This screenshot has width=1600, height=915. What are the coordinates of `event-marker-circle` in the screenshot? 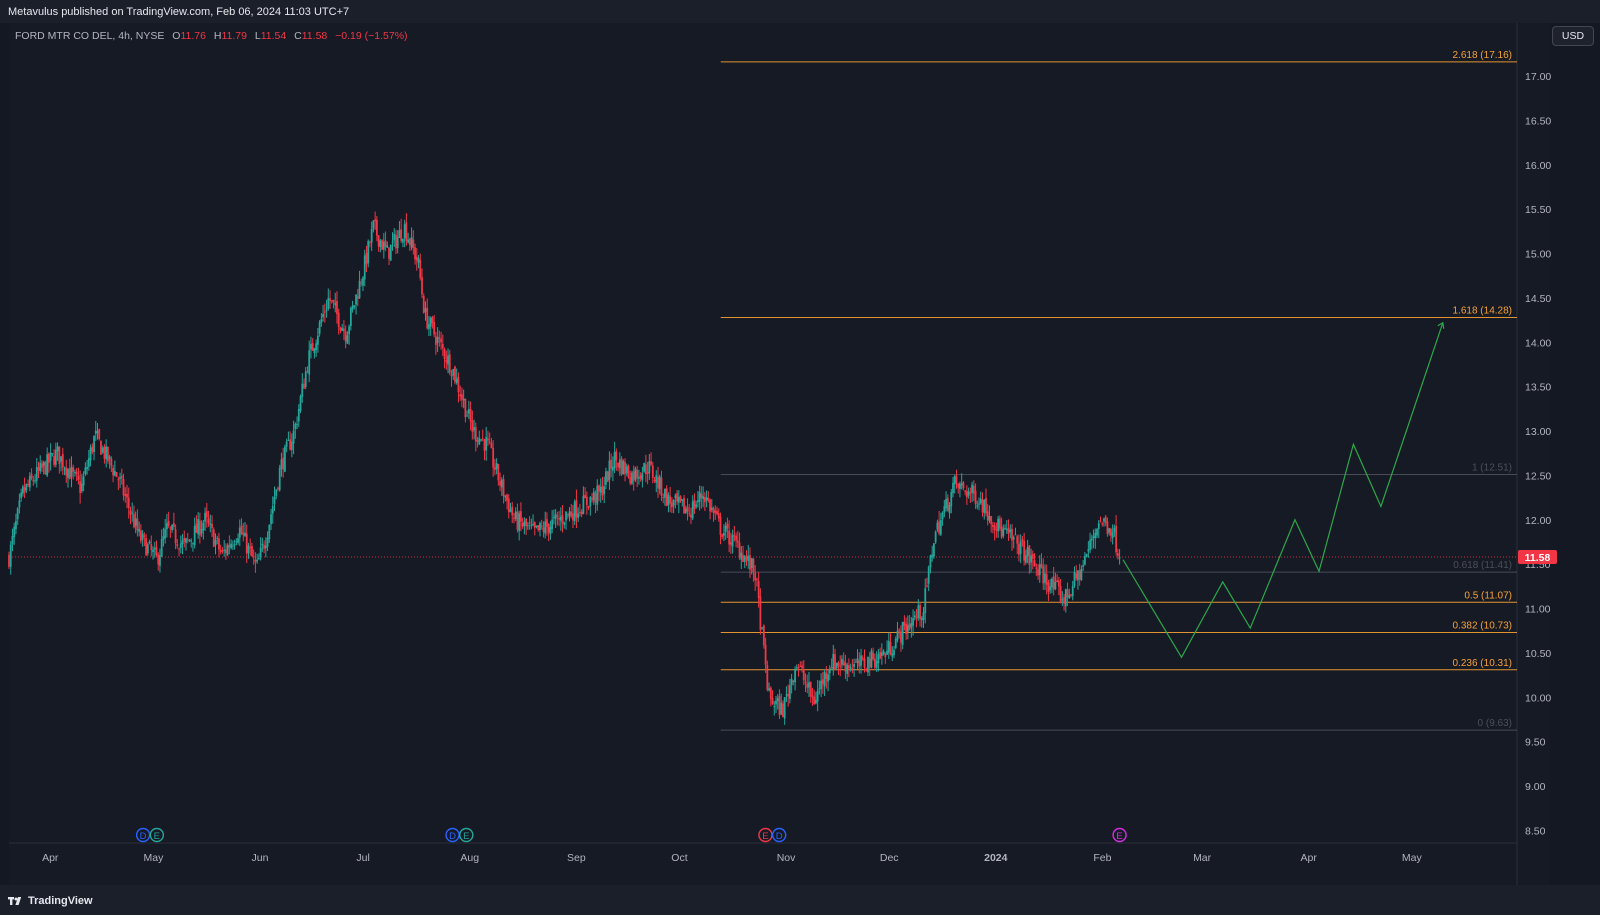 It's located at (1119, 835).